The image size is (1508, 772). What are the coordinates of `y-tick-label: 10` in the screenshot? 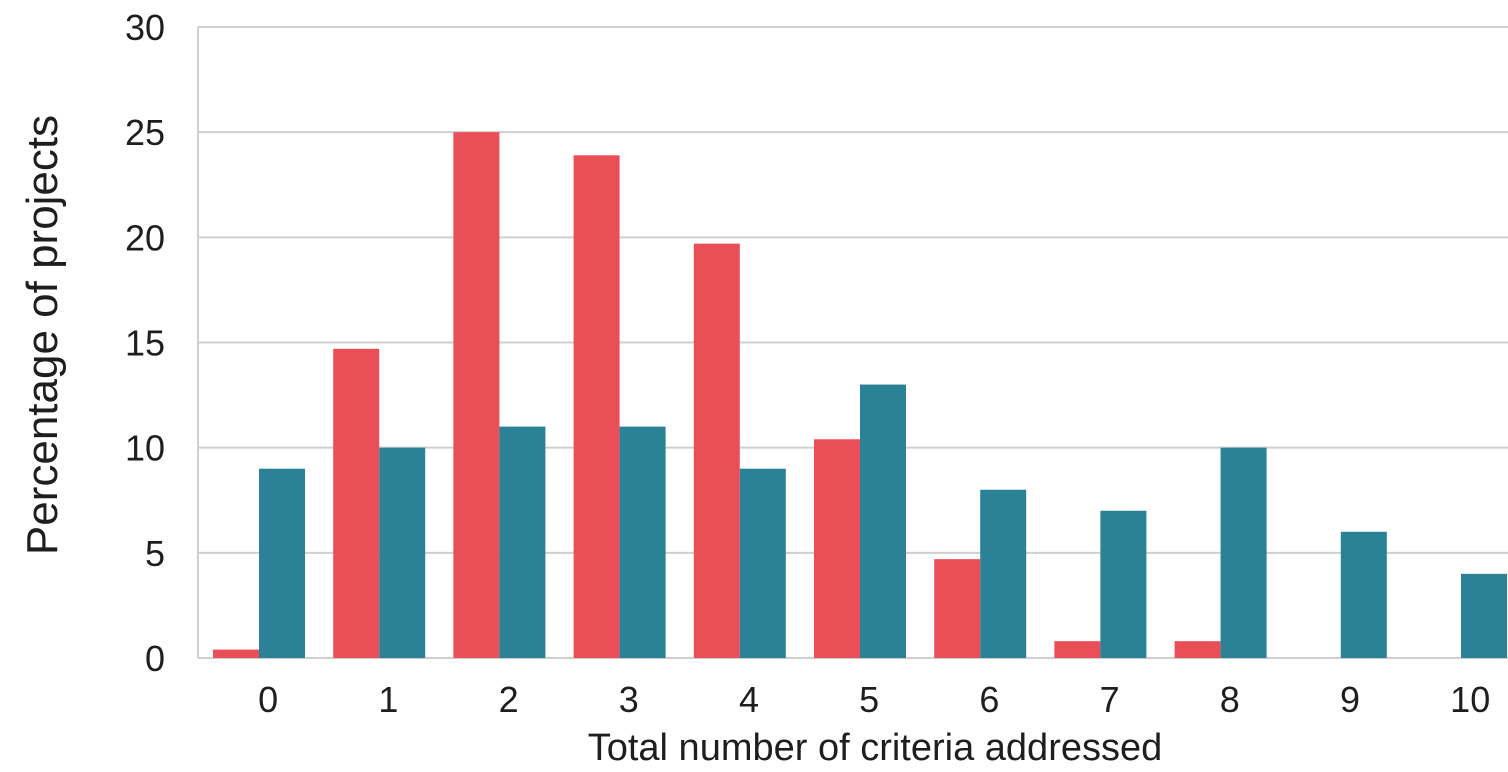 It's located at (145, 448).